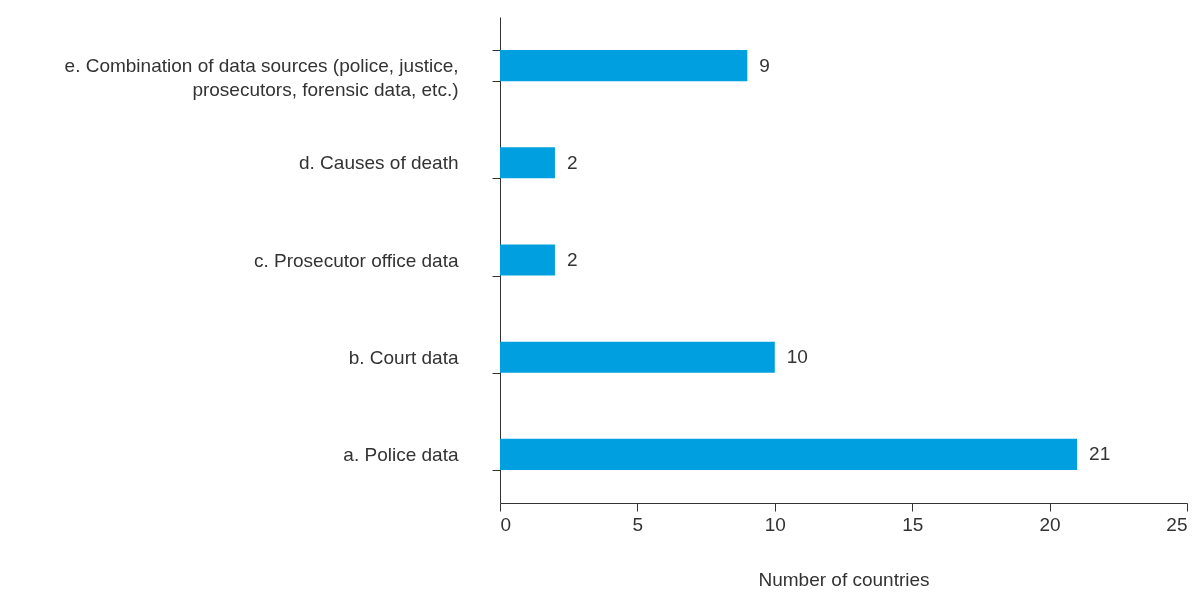  Describe the element at coordinates (403, 357) in the screenshot. I see `y-tick-label: b. Court data` at that location.